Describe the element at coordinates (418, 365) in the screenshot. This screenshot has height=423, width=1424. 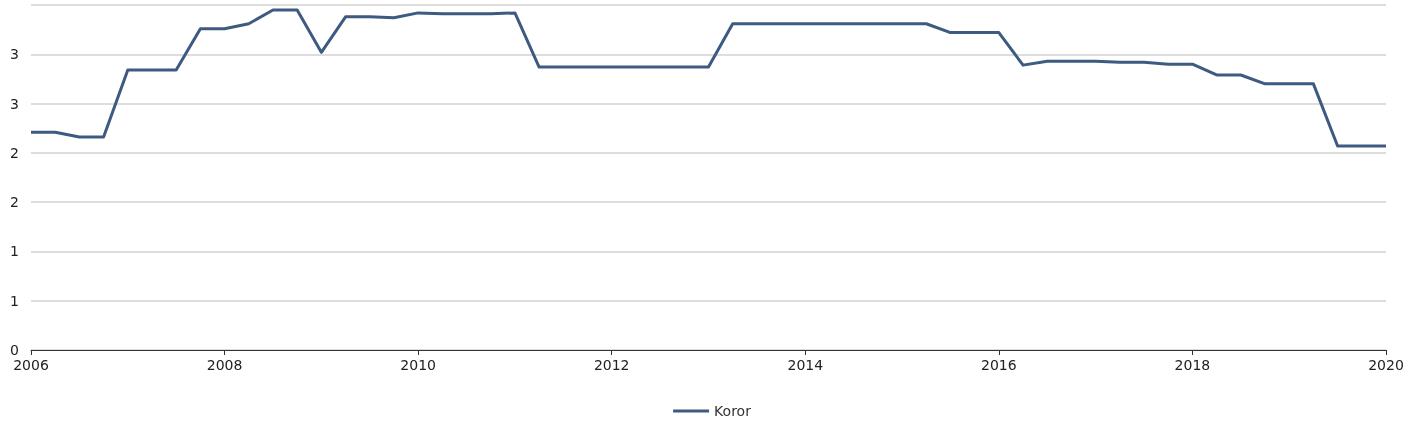
I see `x-tick-label: 2010` at that location.